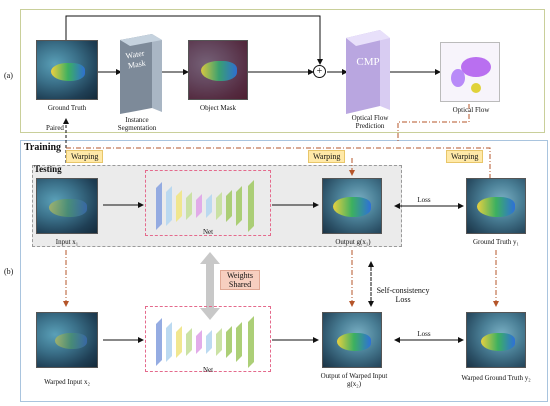  What do you see at coordinates (85, 156) in the screenshot?
I see `warping-tag-left: Warping` at bounding box center [85, 156].